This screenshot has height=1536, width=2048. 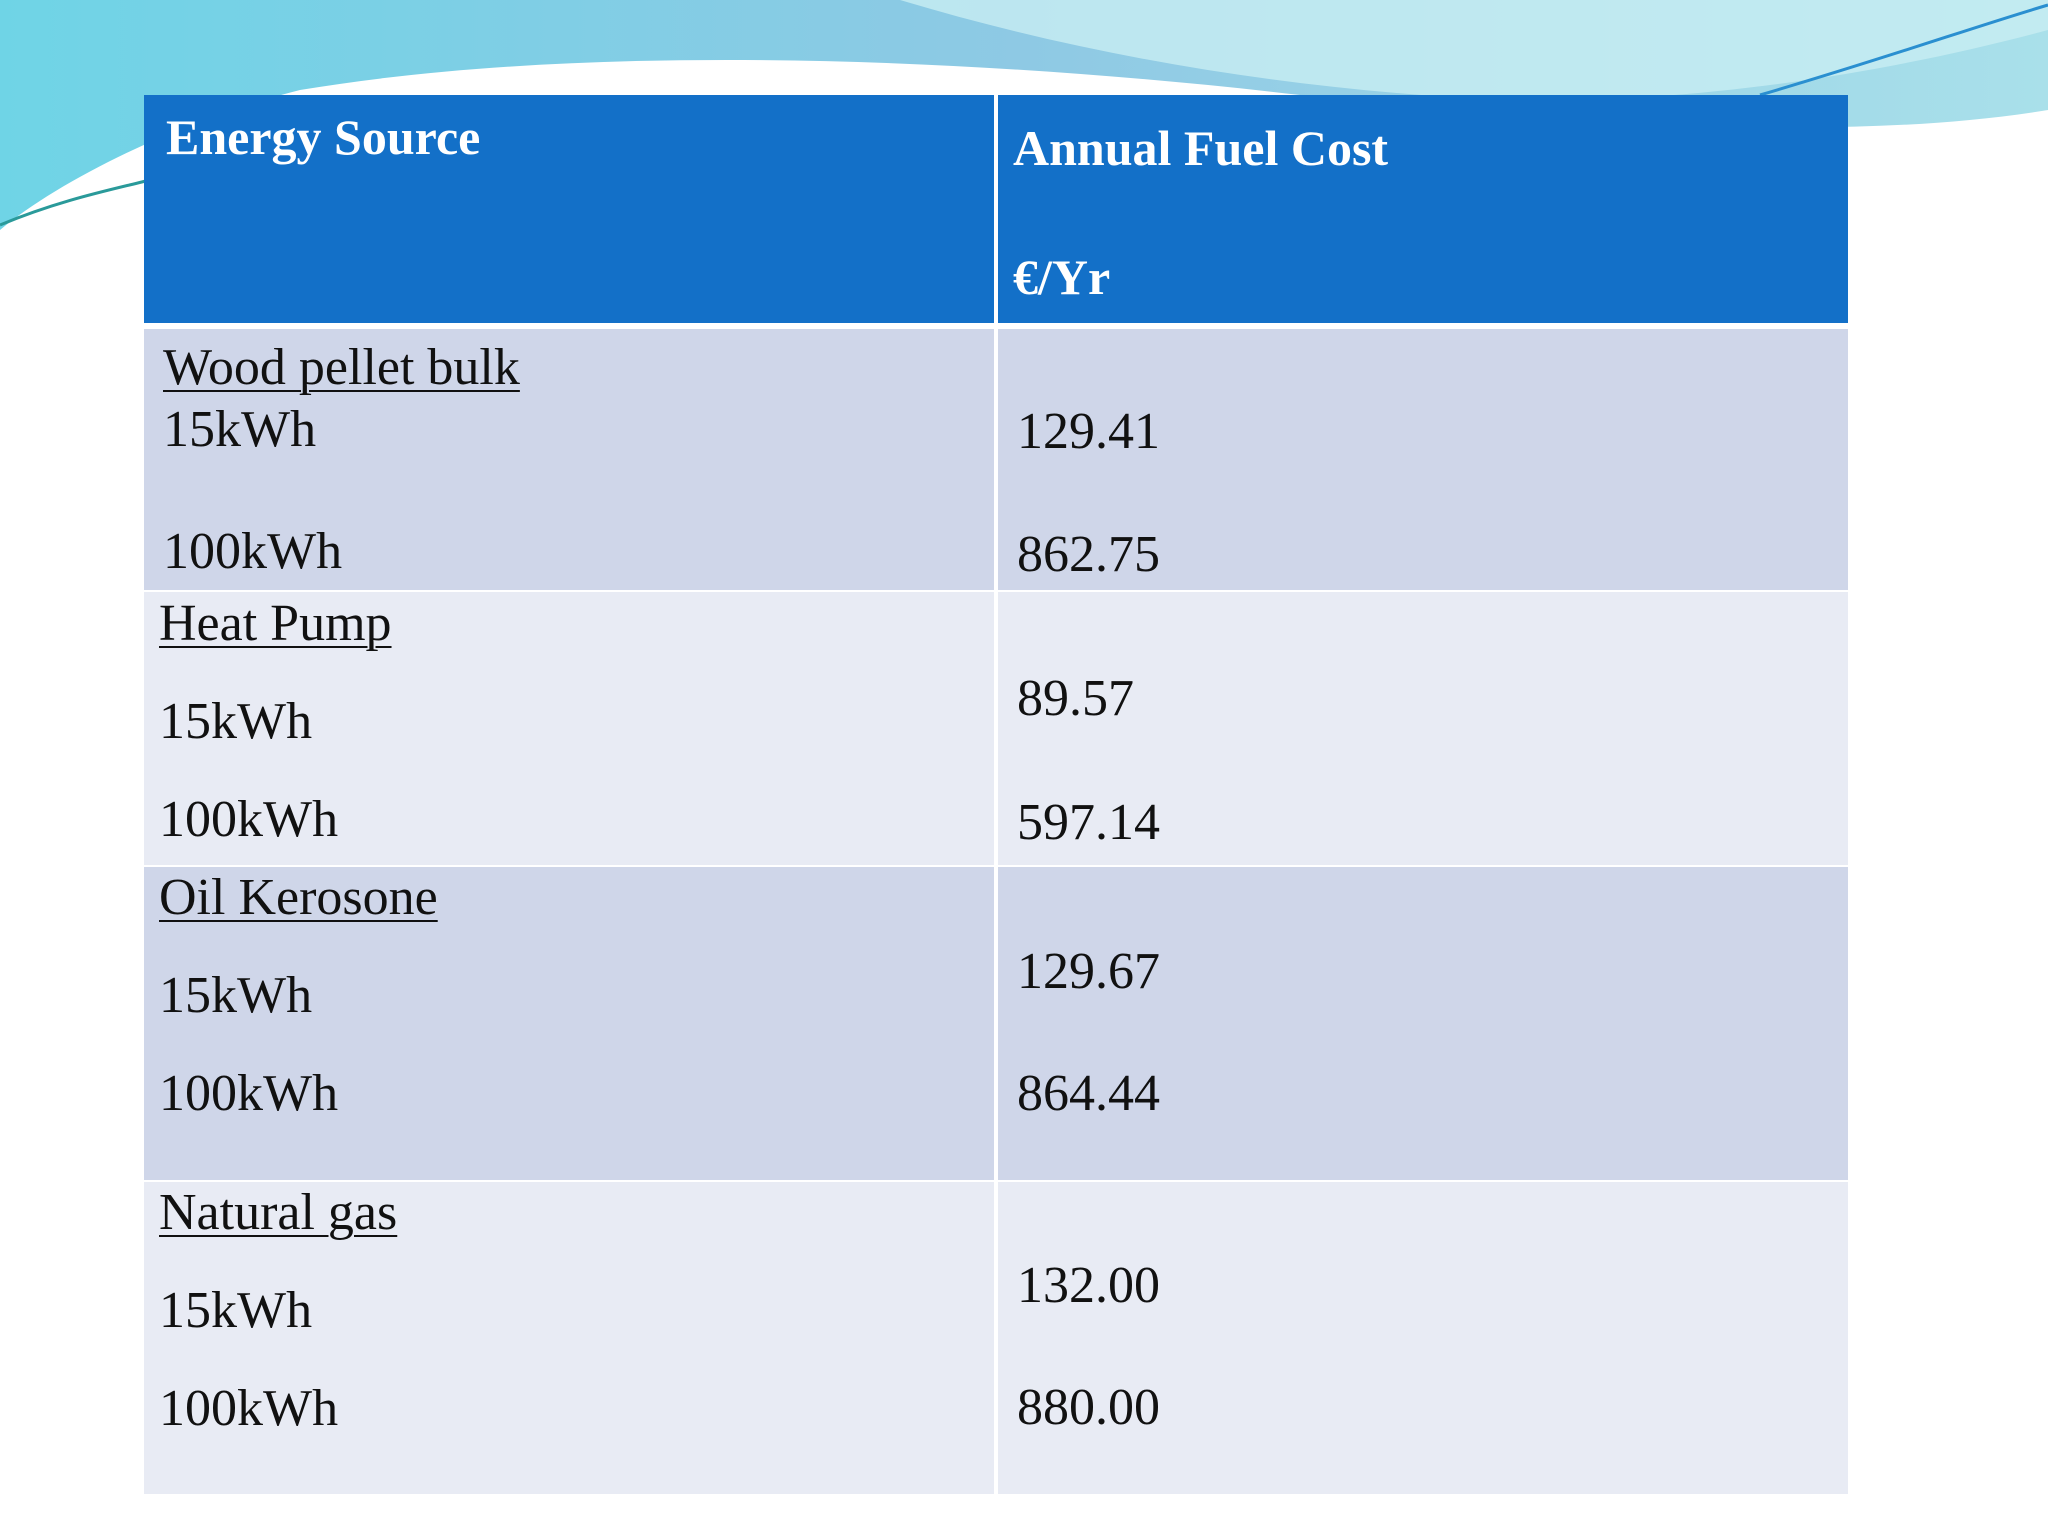 What do you see at coordinates (298, 897) in the screenshot?
I see `source-name: Oil Kerosone` at bounding box center [298, 897].